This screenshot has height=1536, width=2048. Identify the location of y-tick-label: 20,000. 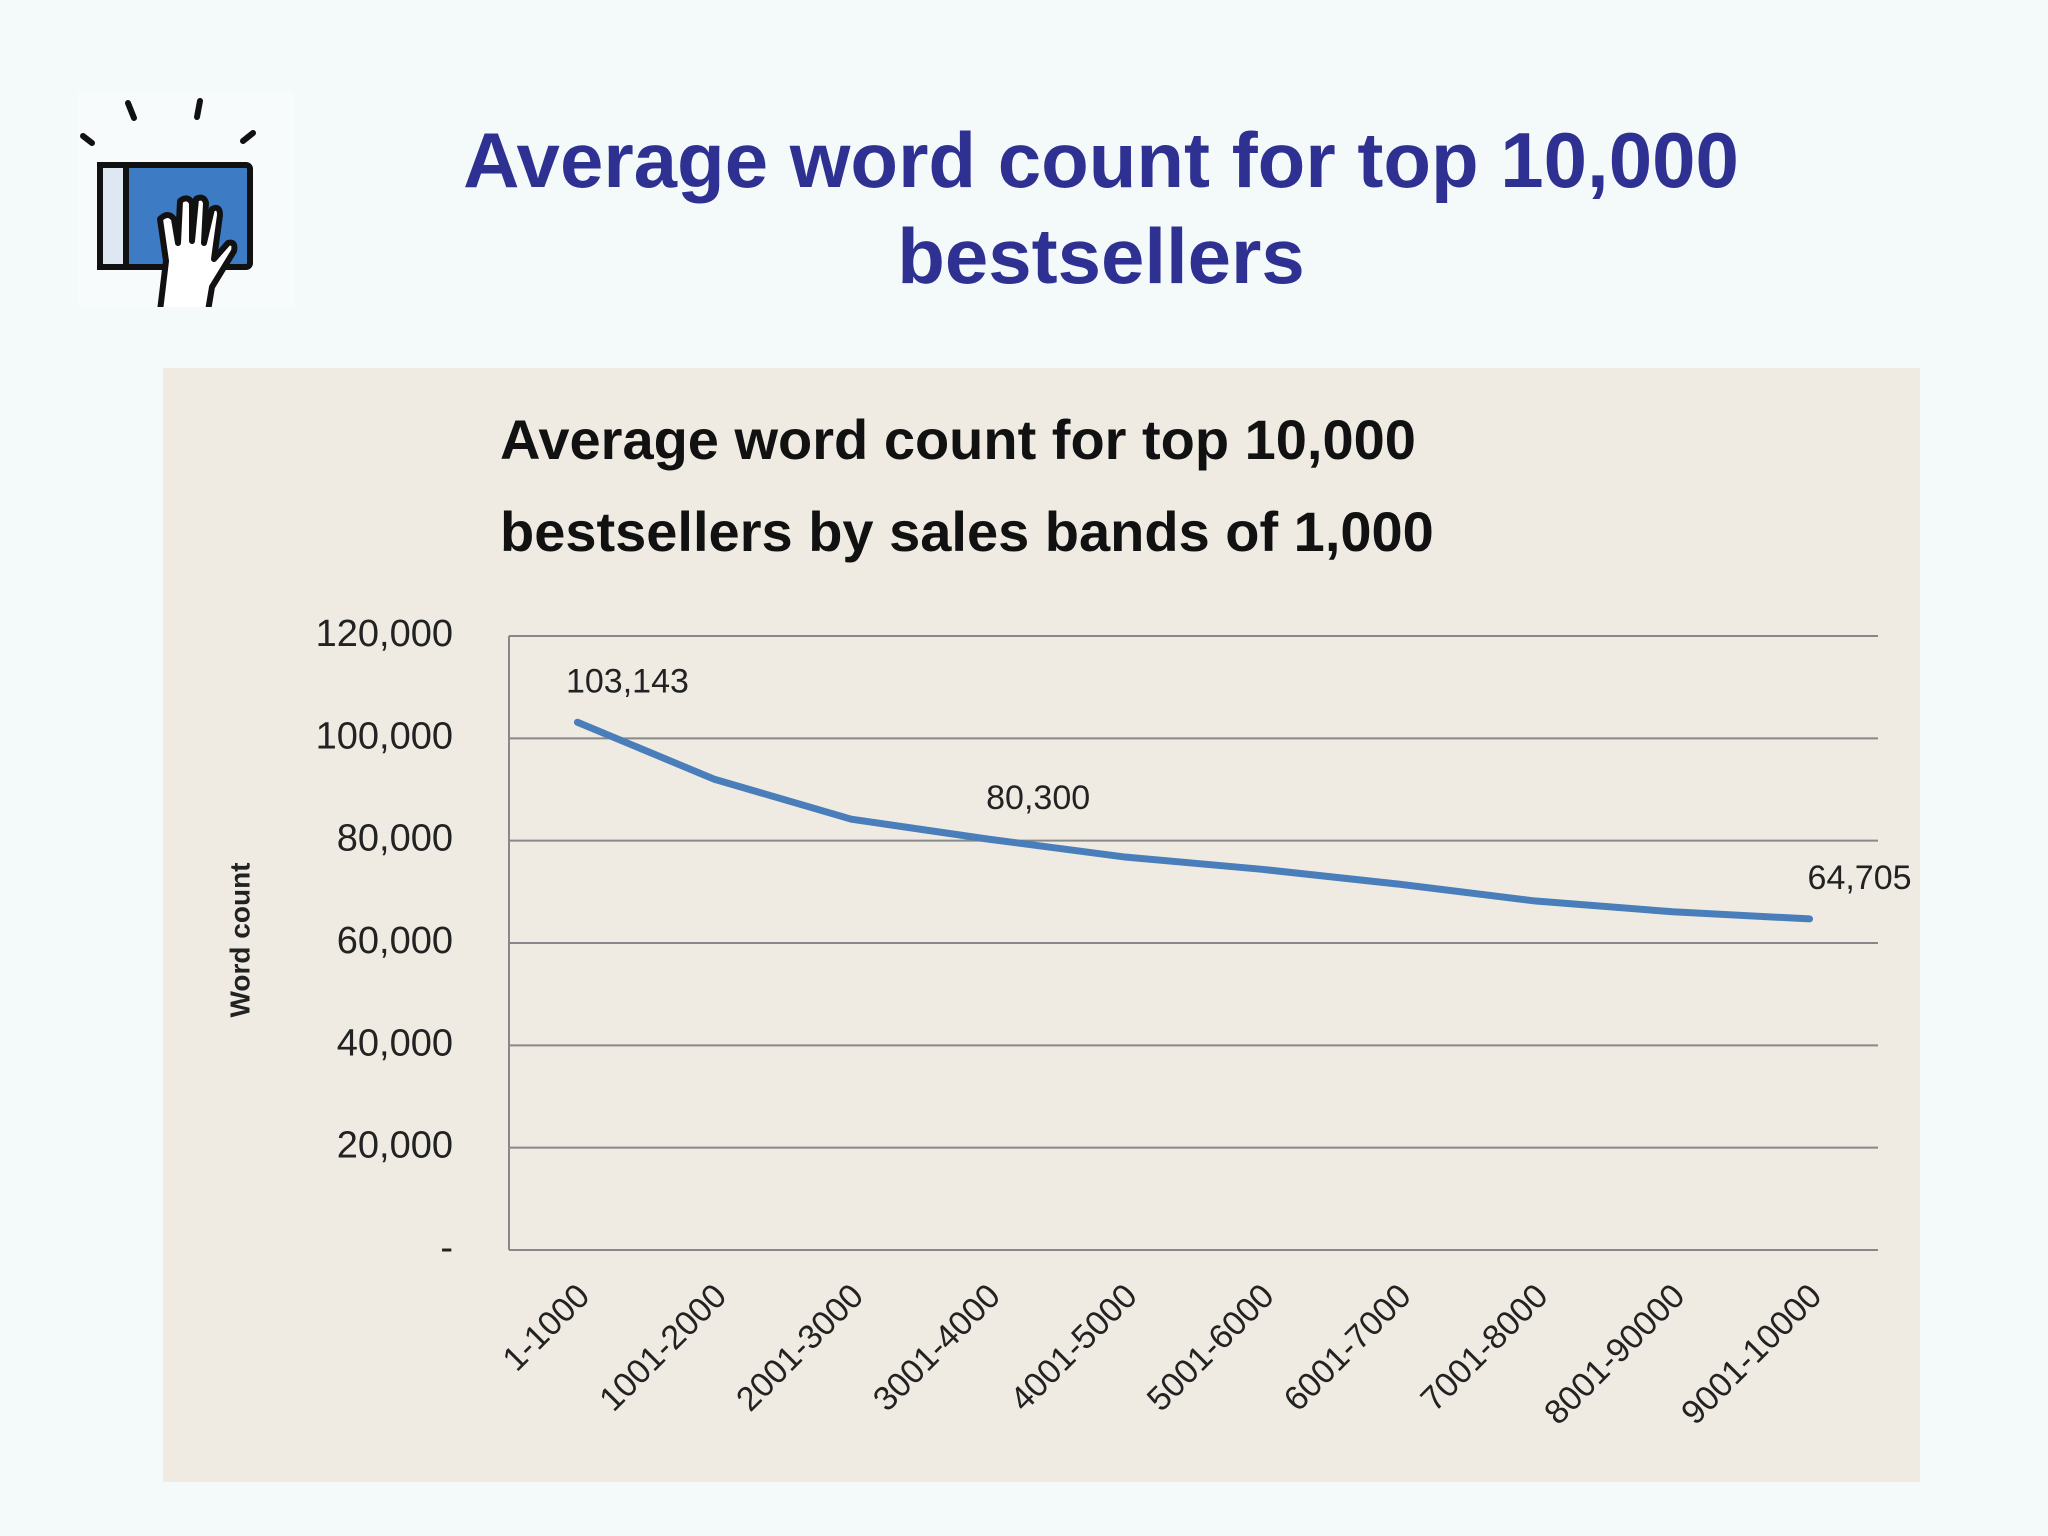
(395, 1146).